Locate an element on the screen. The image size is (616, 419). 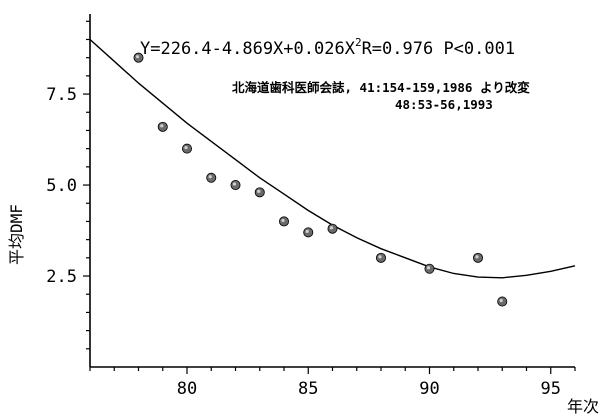
y-tick-label: 5.0 is located at coordinates (61, 186).